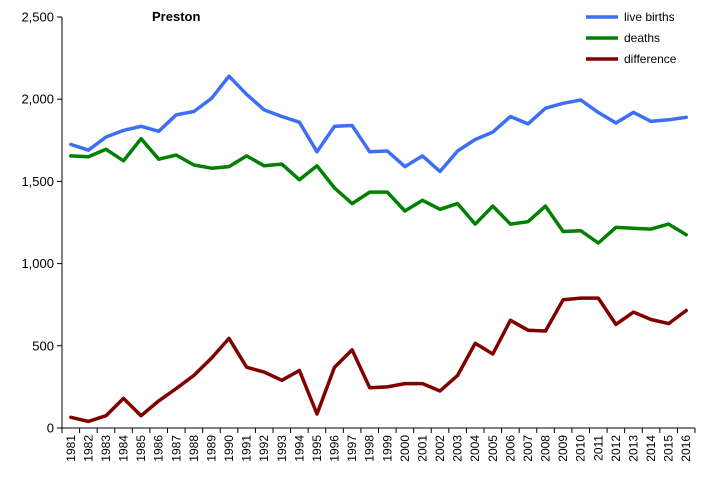 This screenshot has height=480, width=701. Describe the element at coordinates (159, 448) in the screenshot. I see `x-tick-label: 1986` at that location.